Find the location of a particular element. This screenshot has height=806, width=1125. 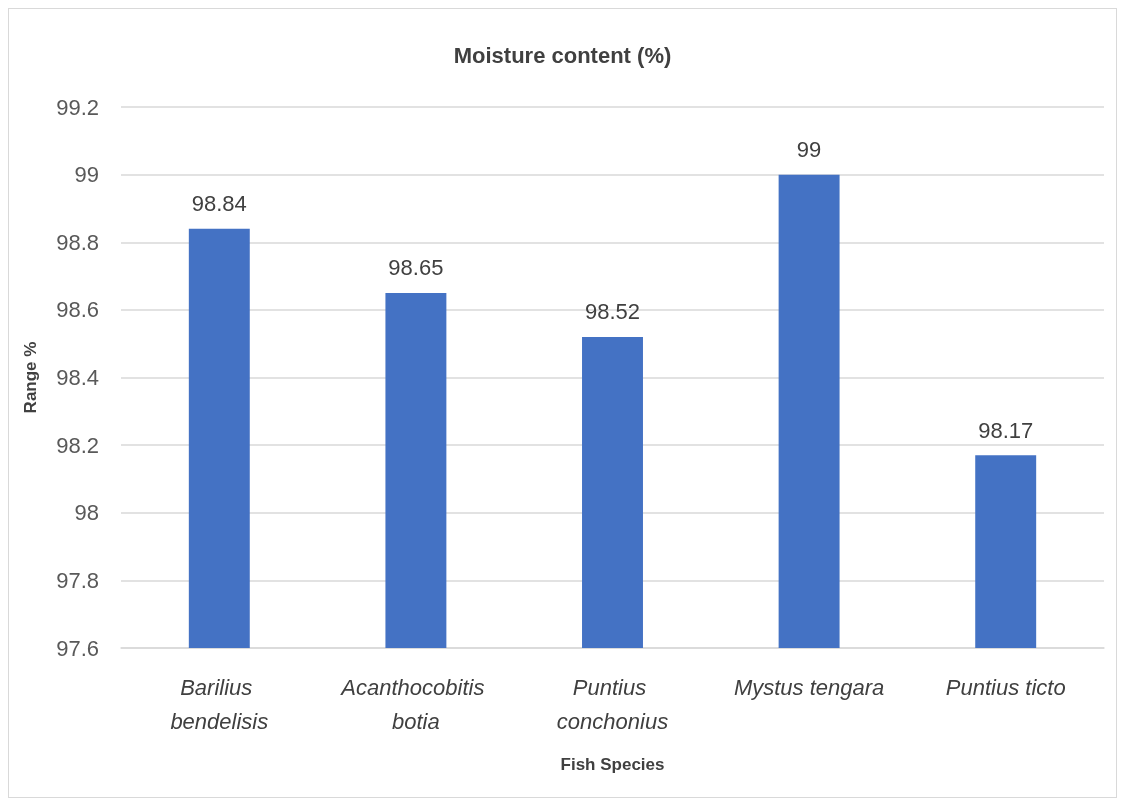

chart-title: Moisture content (%) is located at coordinates (562, 55).